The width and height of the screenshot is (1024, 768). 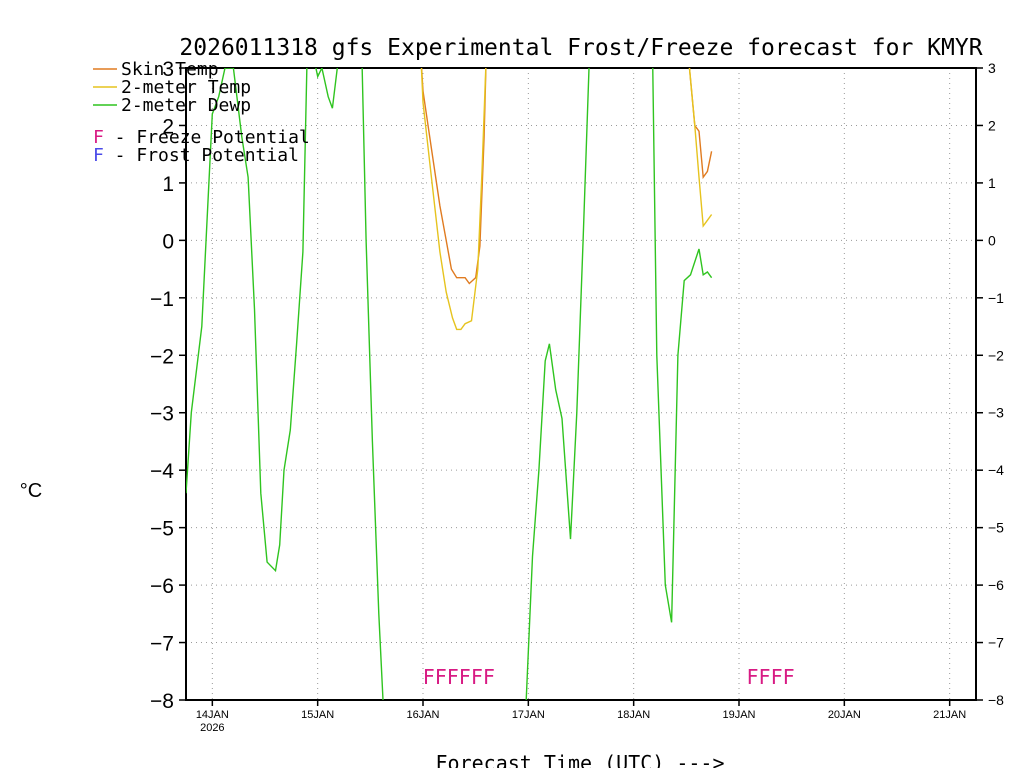 What do you see at coordinates (609, 677) in the screenshot?
I see `frost-freeze-flags: FFFFFF FFFF` at bounding box center [609, 677].